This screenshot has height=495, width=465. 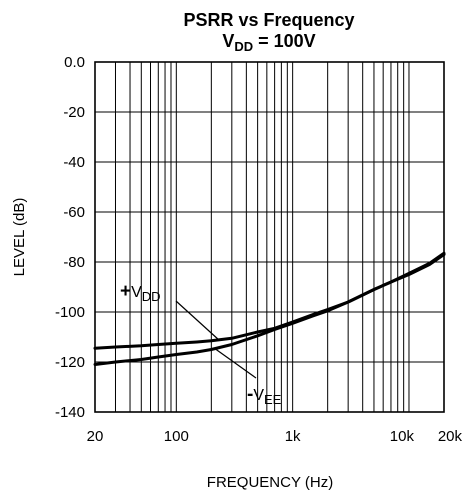 What do you see at coordinates (74, 162) in the screenshot?
I see `y-tick-label-2: -40` at bounding box center [74, 162].